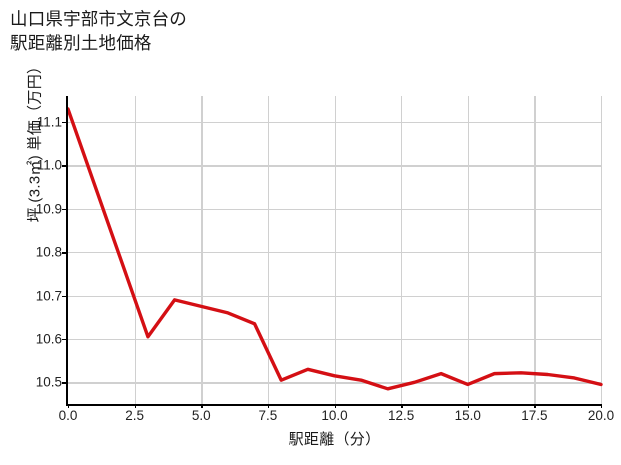 This screenshot has height=465, width=621. I want to click on x-tick-label: 20.0, so click(601, 415).